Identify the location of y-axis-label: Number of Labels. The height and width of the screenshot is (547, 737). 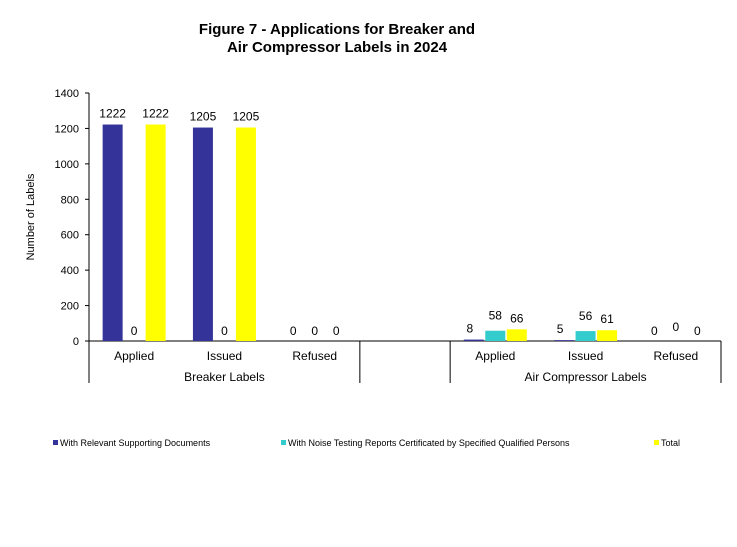
(31, 216).